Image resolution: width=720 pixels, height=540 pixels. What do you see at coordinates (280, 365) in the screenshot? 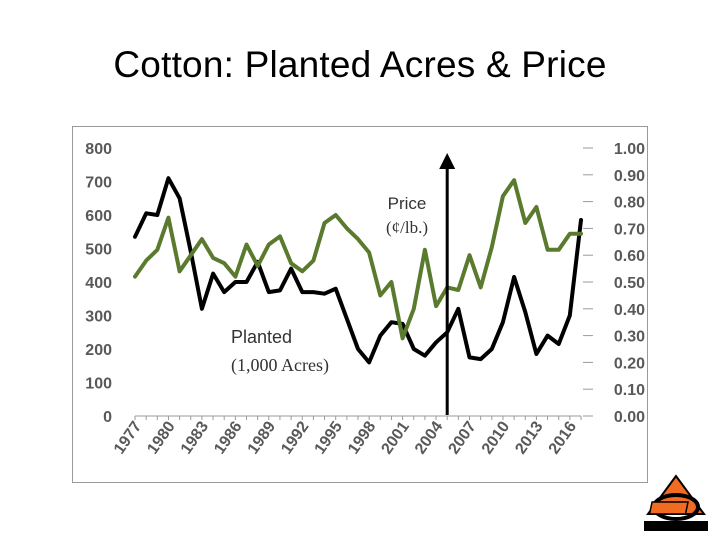
I see `planted-label-line2: (1,000 Acres)` at bounding box center [280, 365].